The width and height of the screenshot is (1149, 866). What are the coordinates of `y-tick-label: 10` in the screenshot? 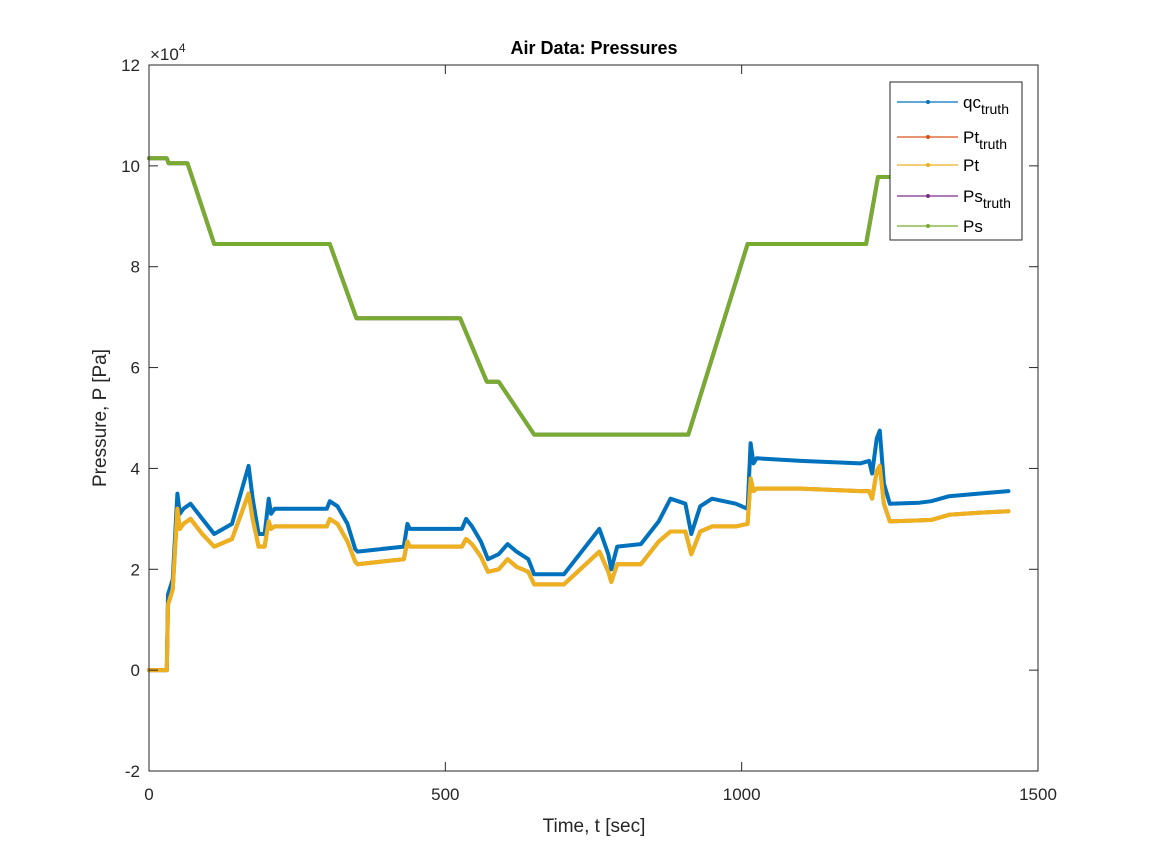 It's located at (130, 166).